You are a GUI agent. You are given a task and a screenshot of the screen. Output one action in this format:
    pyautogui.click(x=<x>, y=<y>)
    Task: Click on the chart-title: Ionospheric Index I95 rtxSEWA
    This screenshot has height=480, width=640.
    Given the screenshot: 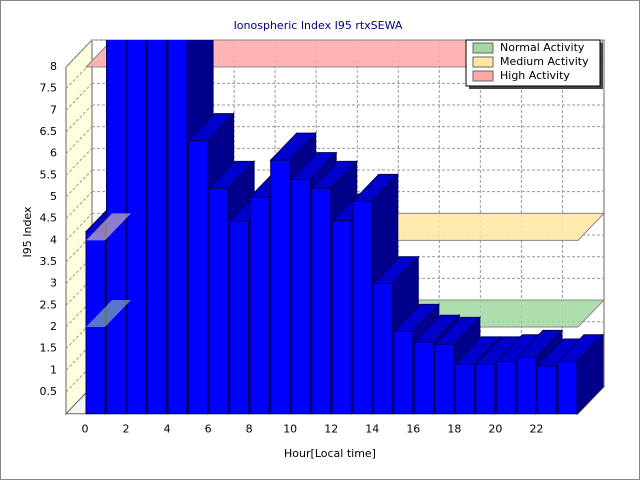 What is the action you would take?
    pyautogui.click(x=318, y=25)
    